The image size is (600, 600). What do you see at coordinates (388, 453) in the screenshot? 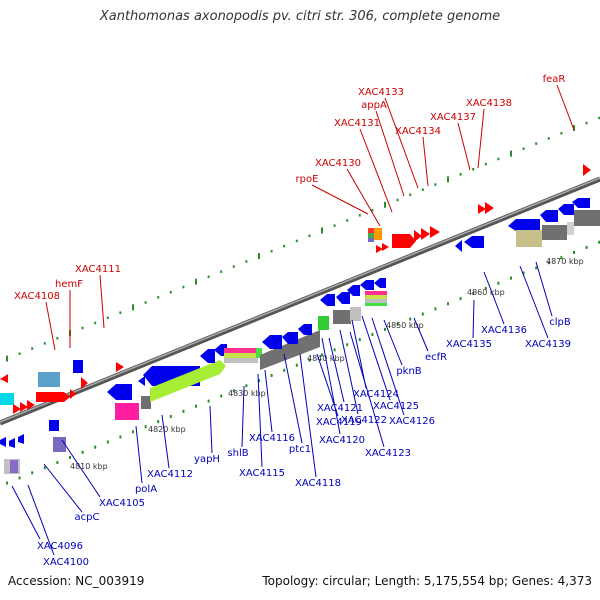
I see `gene-label-xac4123: XAC4123` at bounding box center [388, 453].